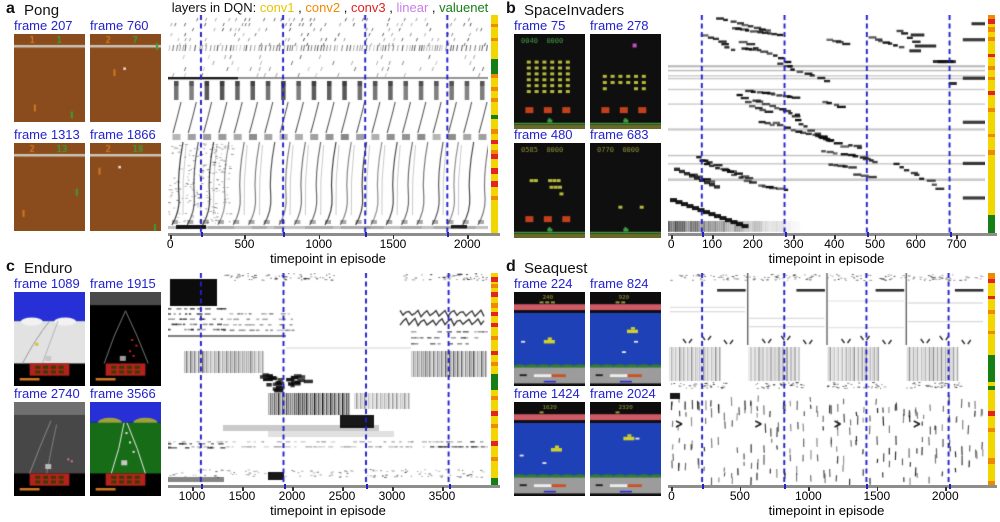  I want to click on x-tick-label: 100, so click(712, 244).